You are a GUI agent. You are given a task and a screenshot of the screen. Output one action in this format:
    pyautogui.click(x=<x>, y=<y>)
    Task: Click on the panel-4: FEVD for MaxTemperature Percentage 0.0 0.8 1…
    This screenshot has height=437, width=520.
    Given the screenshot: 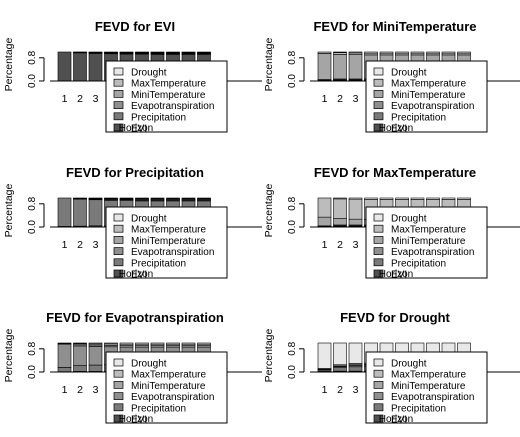 What is the action you would take?
    pyautogui.click(x=391, y=223)
    